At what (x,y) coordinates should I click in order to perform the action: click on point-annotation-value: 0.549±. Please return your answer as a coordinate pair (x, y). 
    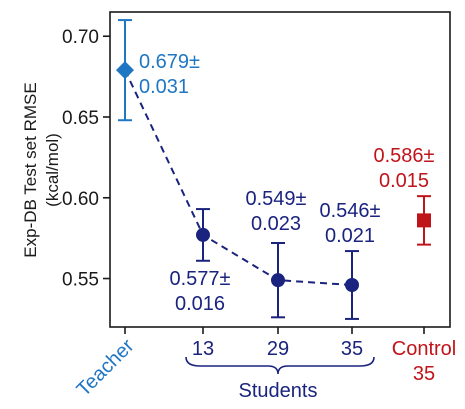
    Looking at the image, I should click on (275, 199).